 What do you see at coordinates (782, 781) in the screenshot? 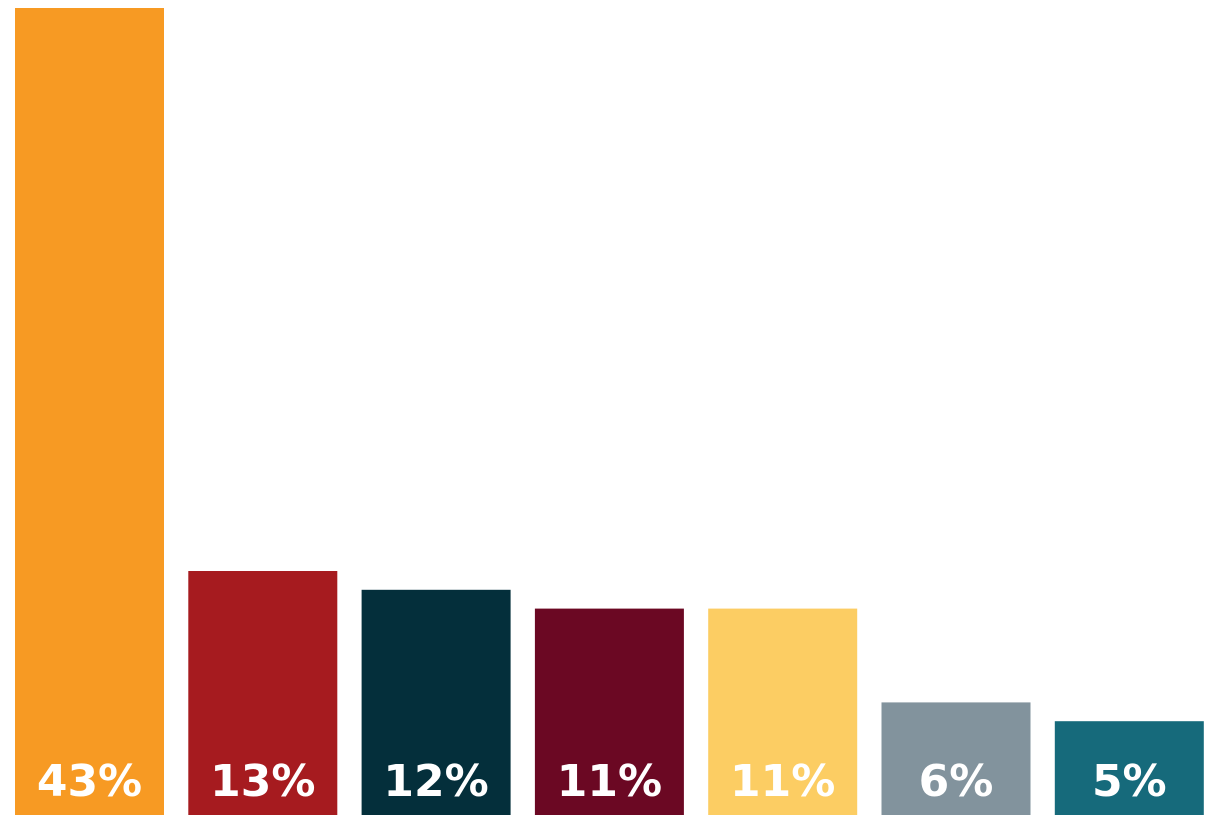
I see `bar-value-label-5: 11%` at bounding box center [782, 781].